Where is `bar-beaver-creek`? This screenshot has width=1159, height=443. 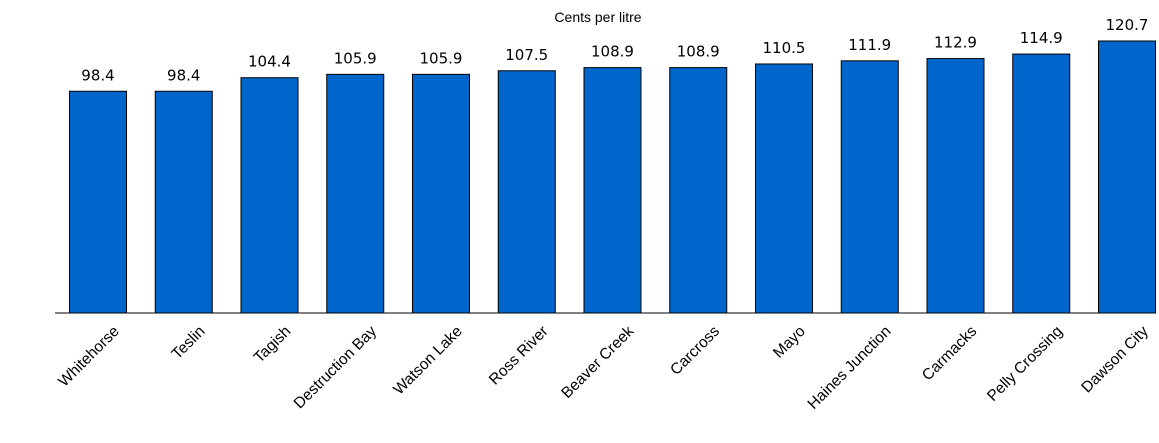
bar-beaver-creek is located at coordinates (612, 190).